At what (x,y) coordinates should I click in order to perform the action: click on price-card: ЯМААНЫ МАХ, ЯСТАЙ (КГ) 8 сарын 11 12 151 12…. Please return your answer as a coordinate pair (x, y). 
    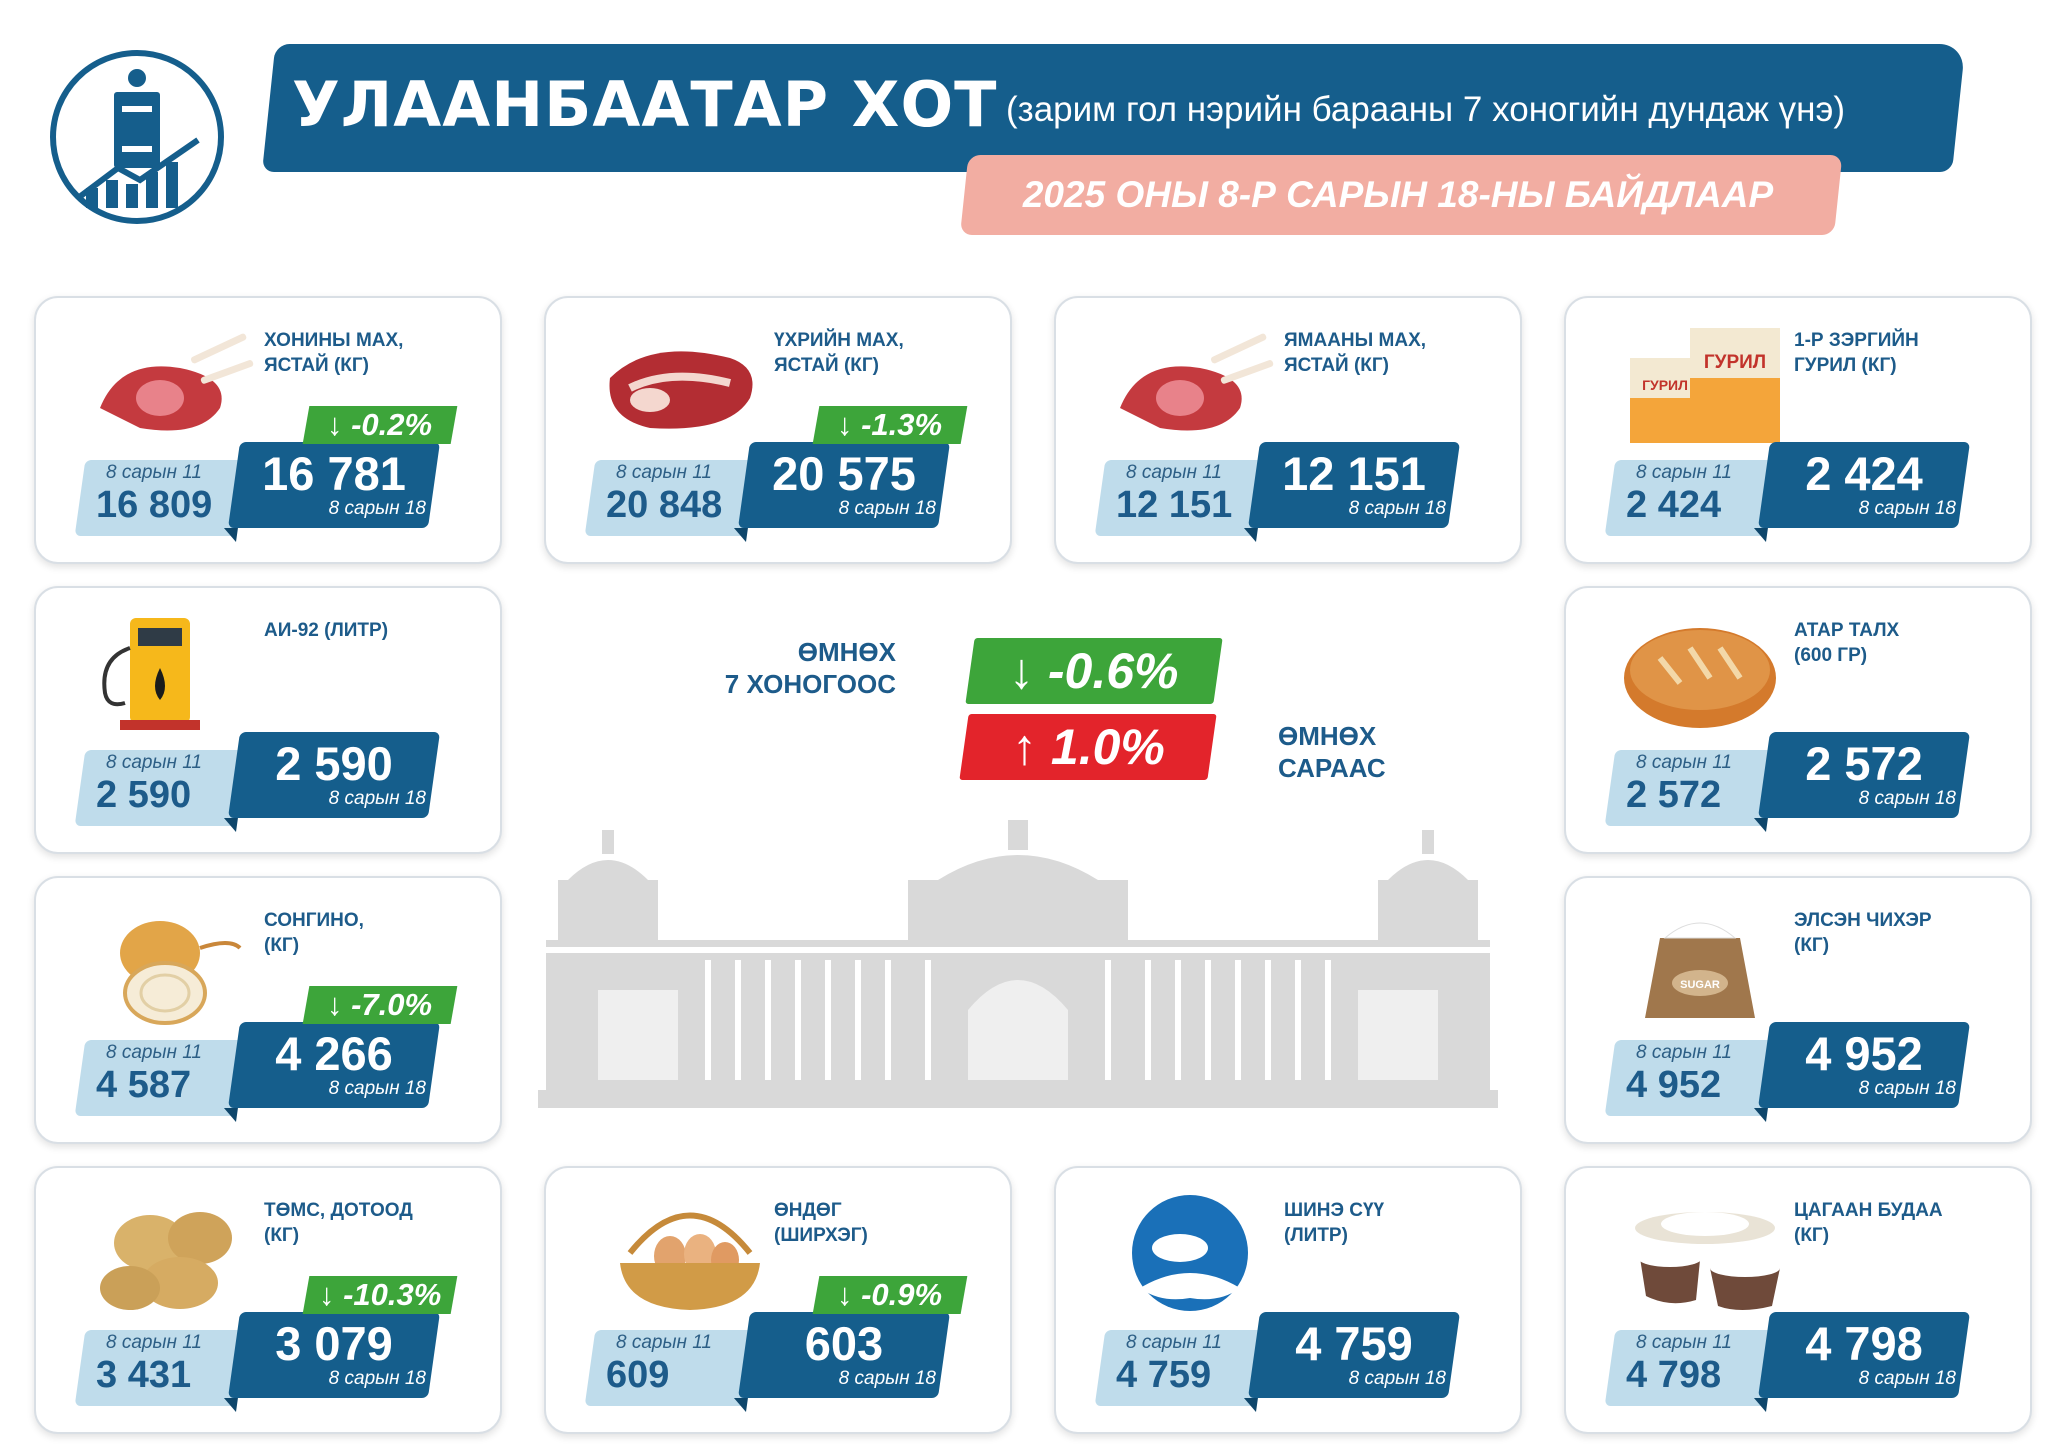
    Looking at the image, I should click on (1288, 430).